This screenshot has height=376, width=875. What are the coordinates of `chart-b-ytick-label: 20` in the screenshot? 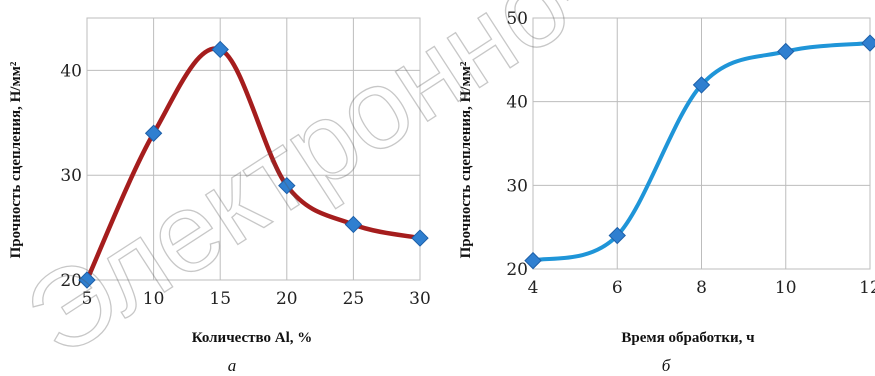 It's located at (517, 270).